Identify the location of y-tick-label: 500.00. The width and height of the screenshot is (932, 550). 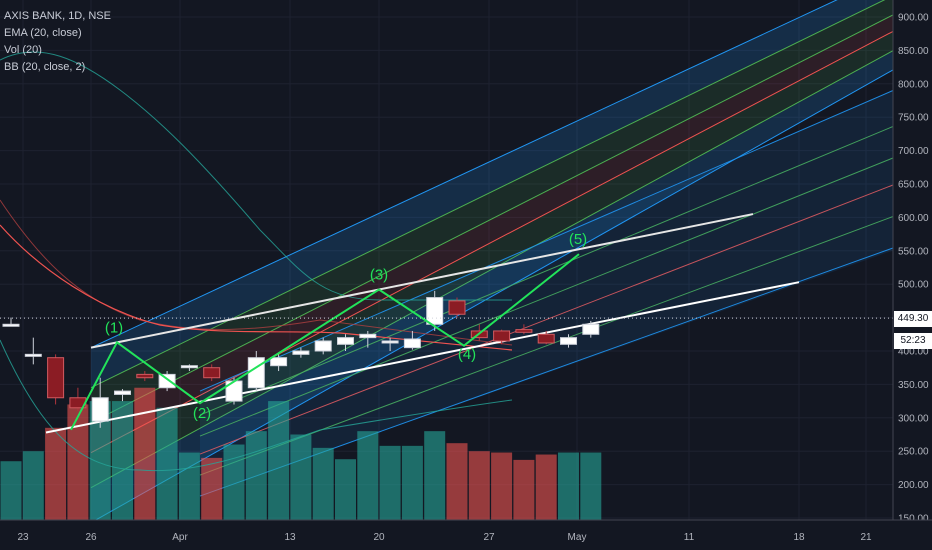
(913, 285).